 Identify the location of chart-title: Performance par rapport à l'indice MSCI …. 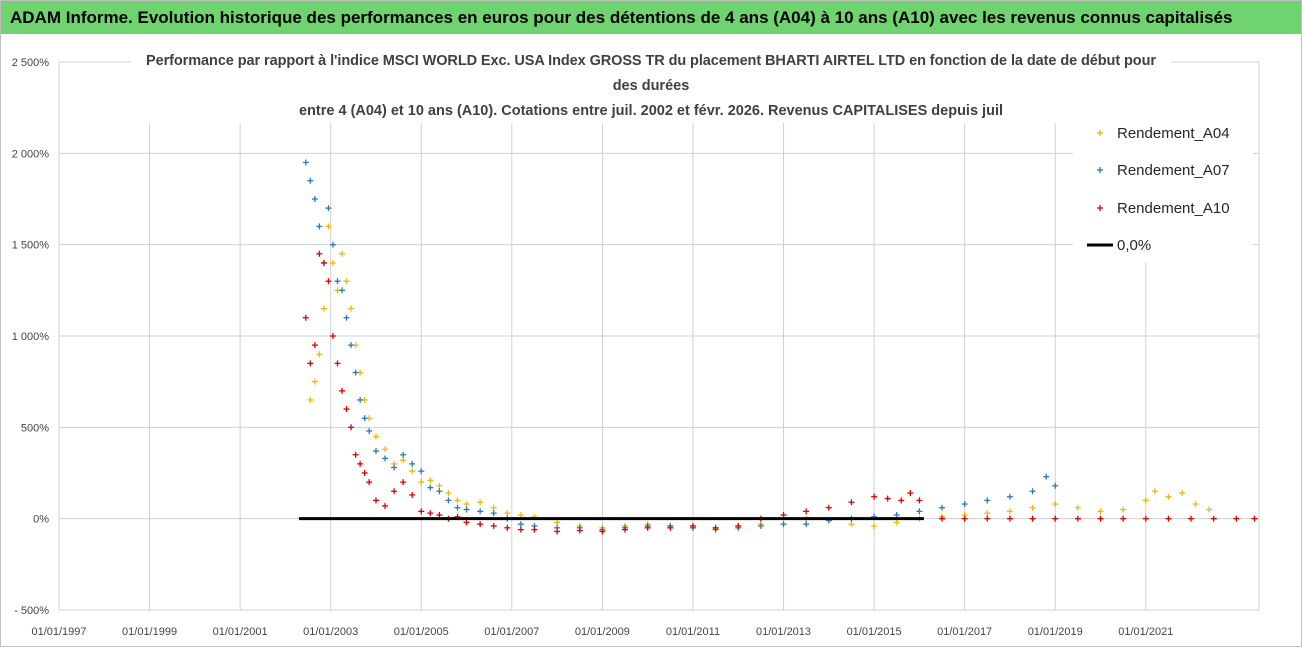
(651, 84).